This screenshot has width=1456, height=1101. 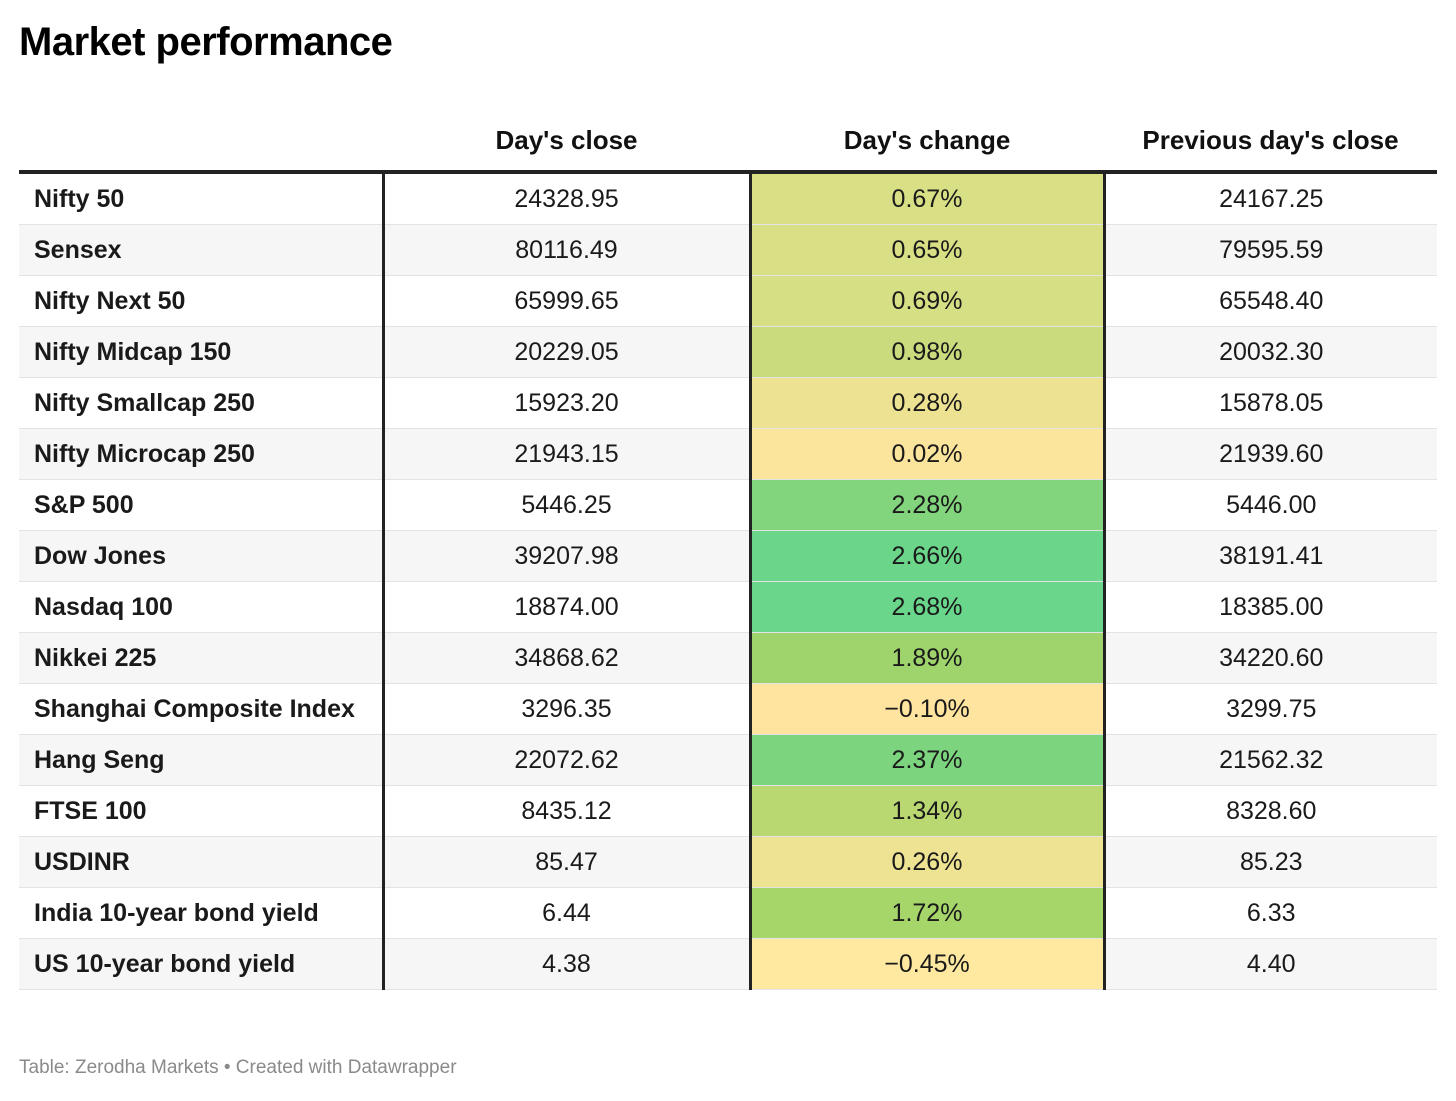 I want to click on column-header-previous-close: Previous day's close, so click(x=1270, y=142).